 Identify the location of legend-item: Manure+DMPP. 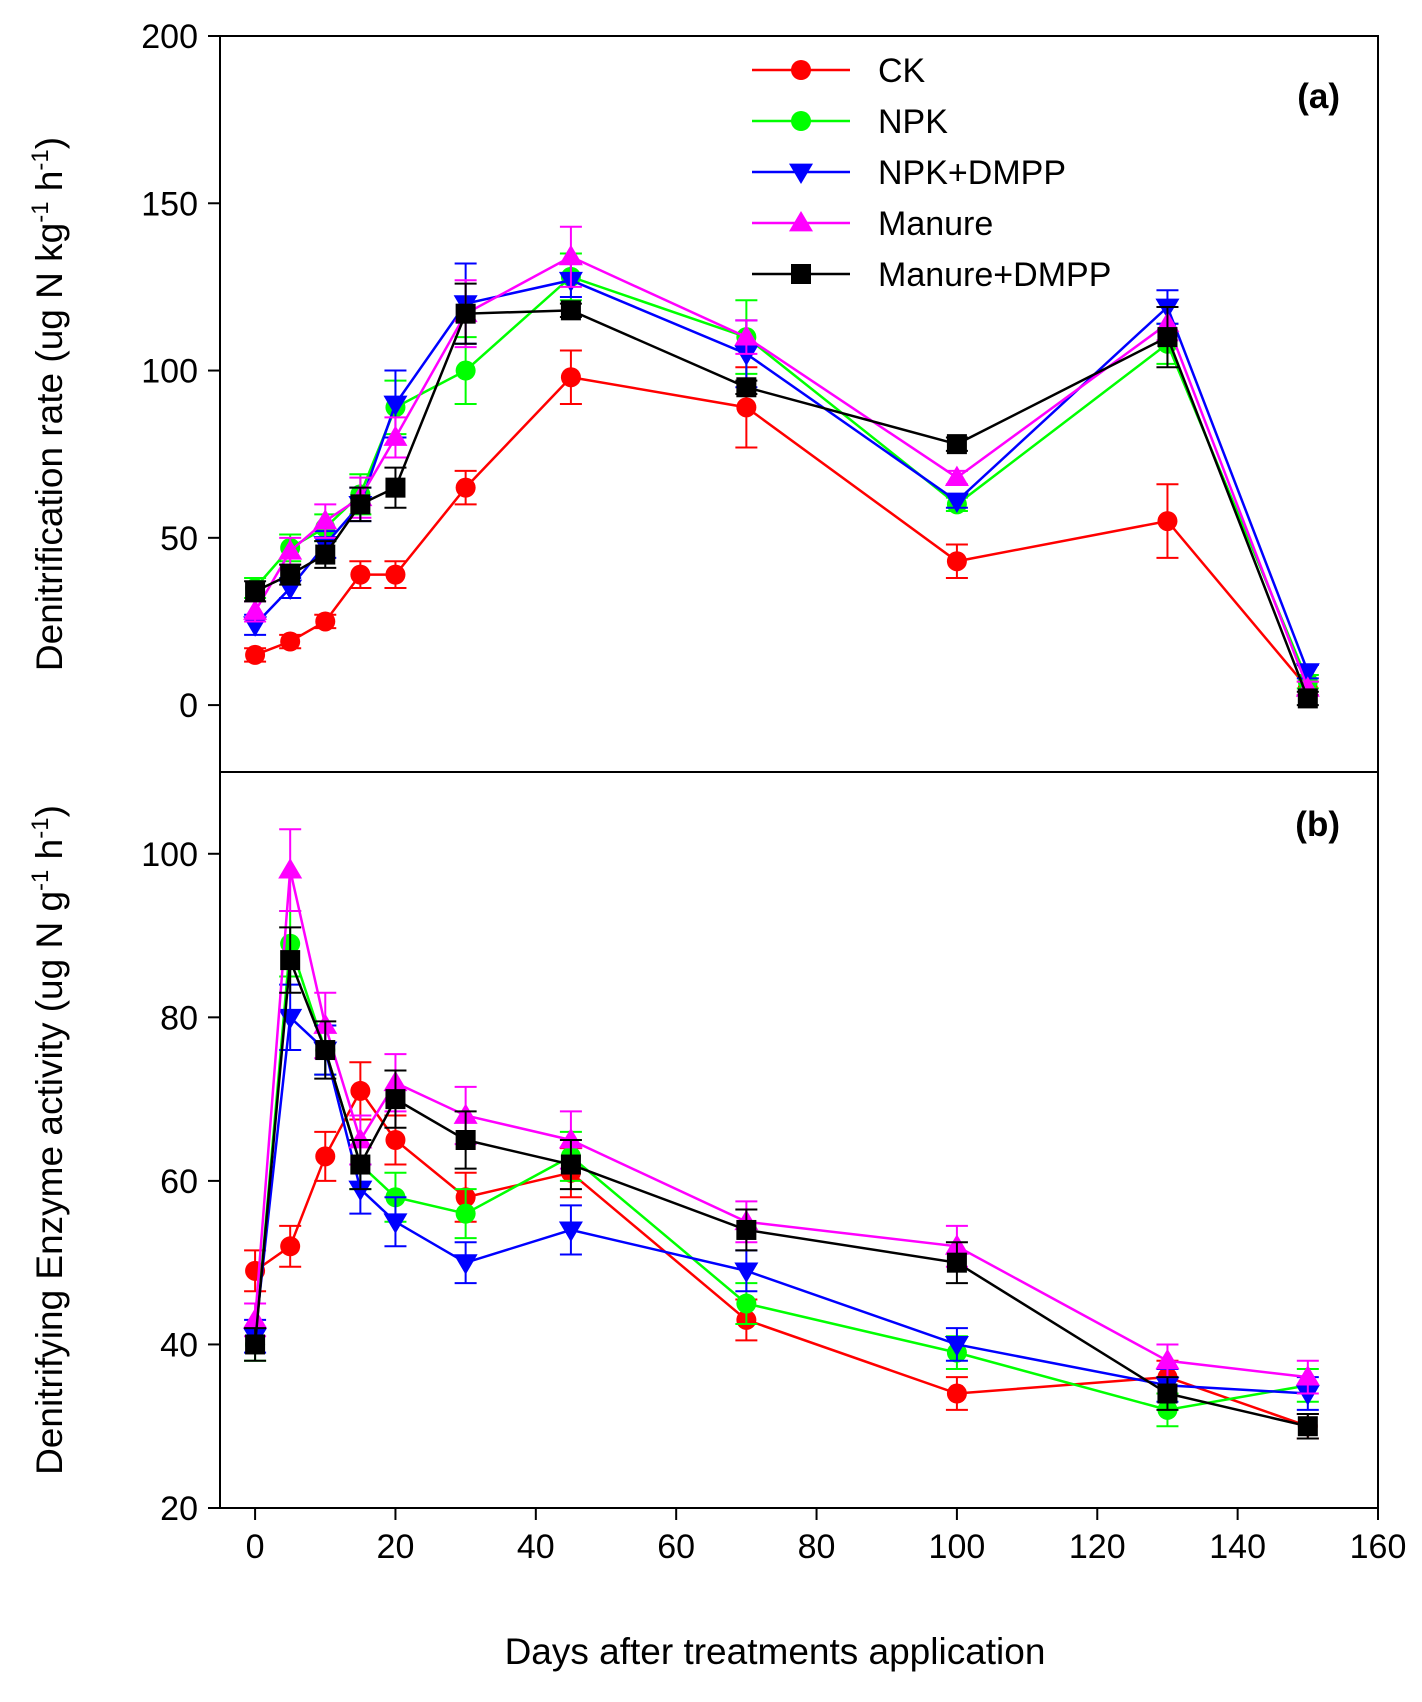
(931, 275).